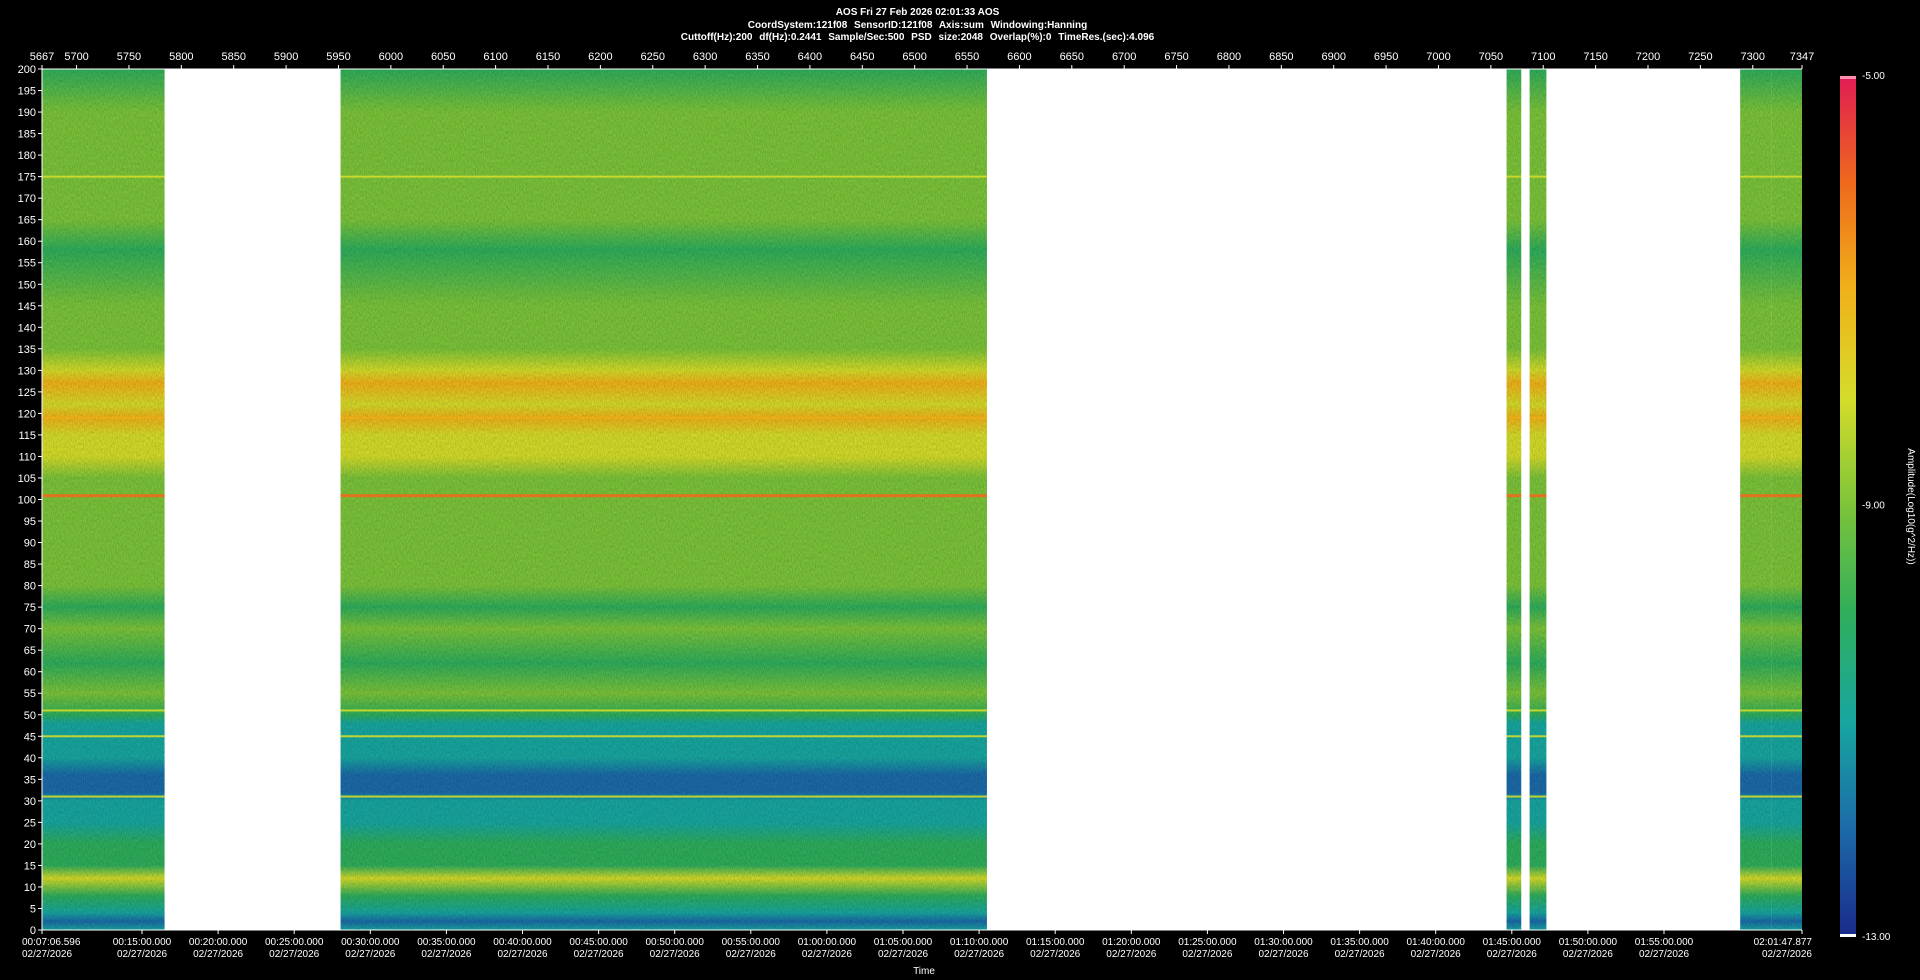  What do you see at coordinates (30, 651) in the screenshot?
I see `y-tick-label: 65` at bounding box center [30, 651].